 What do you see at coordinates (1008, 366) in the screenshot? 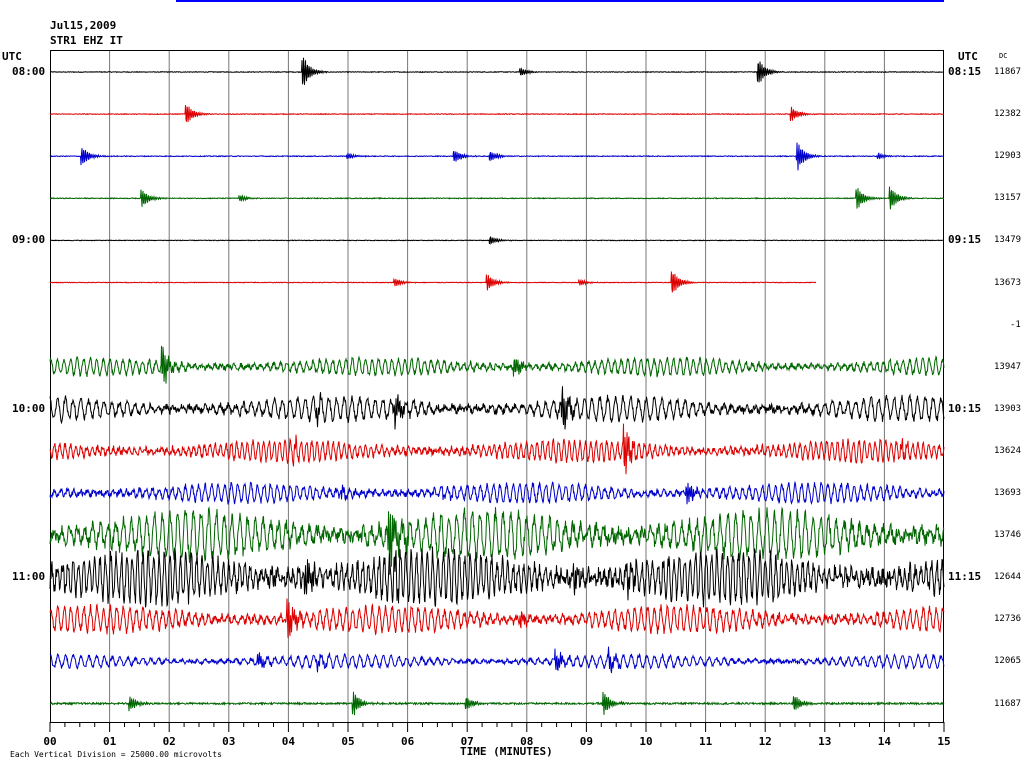
I see `row-dc-value: 13947` at bounding box center [1008, 366].